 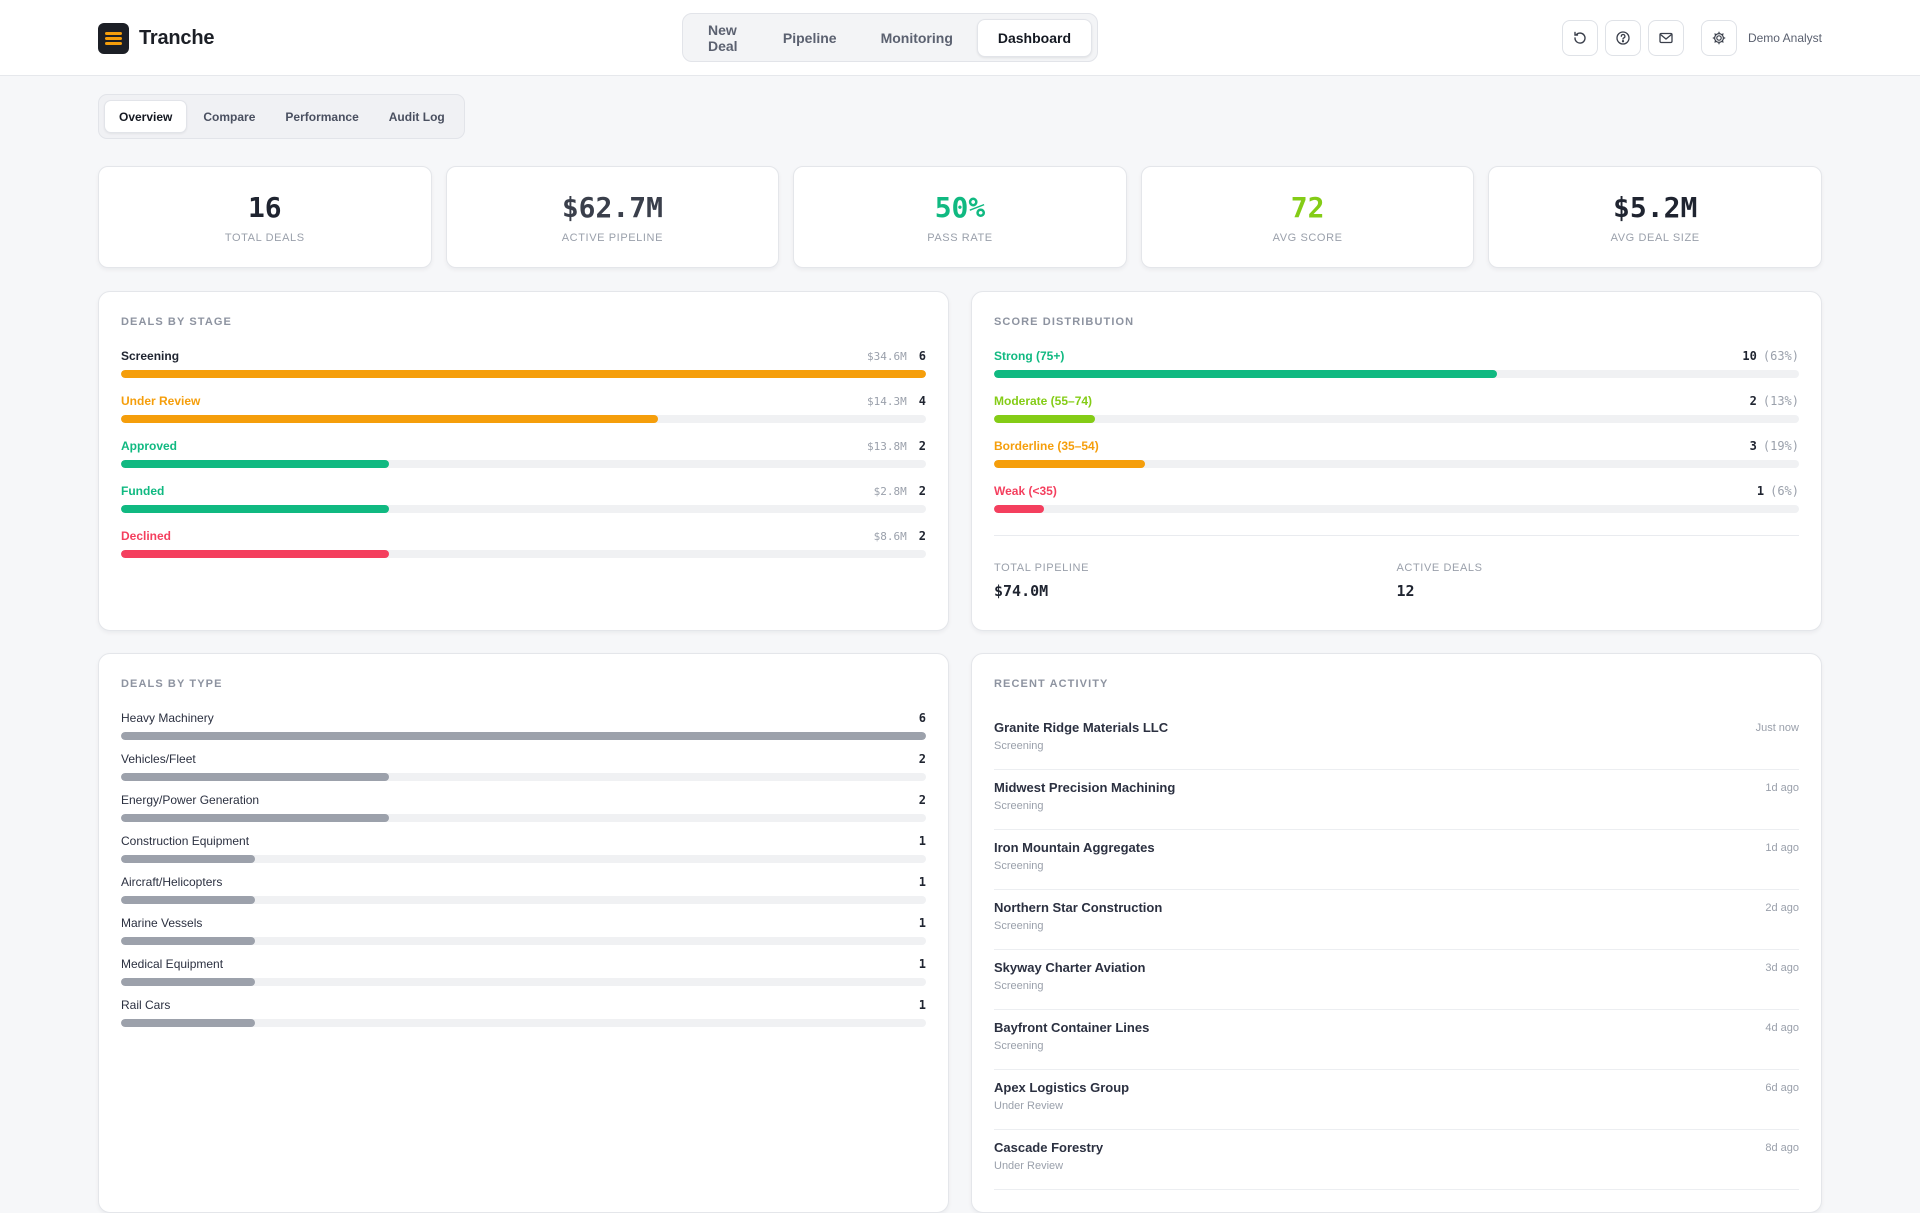 What do you see at coordinates (1622, 38) in the screenshot?
I see `help-button` at bounding box center [1622, 38].